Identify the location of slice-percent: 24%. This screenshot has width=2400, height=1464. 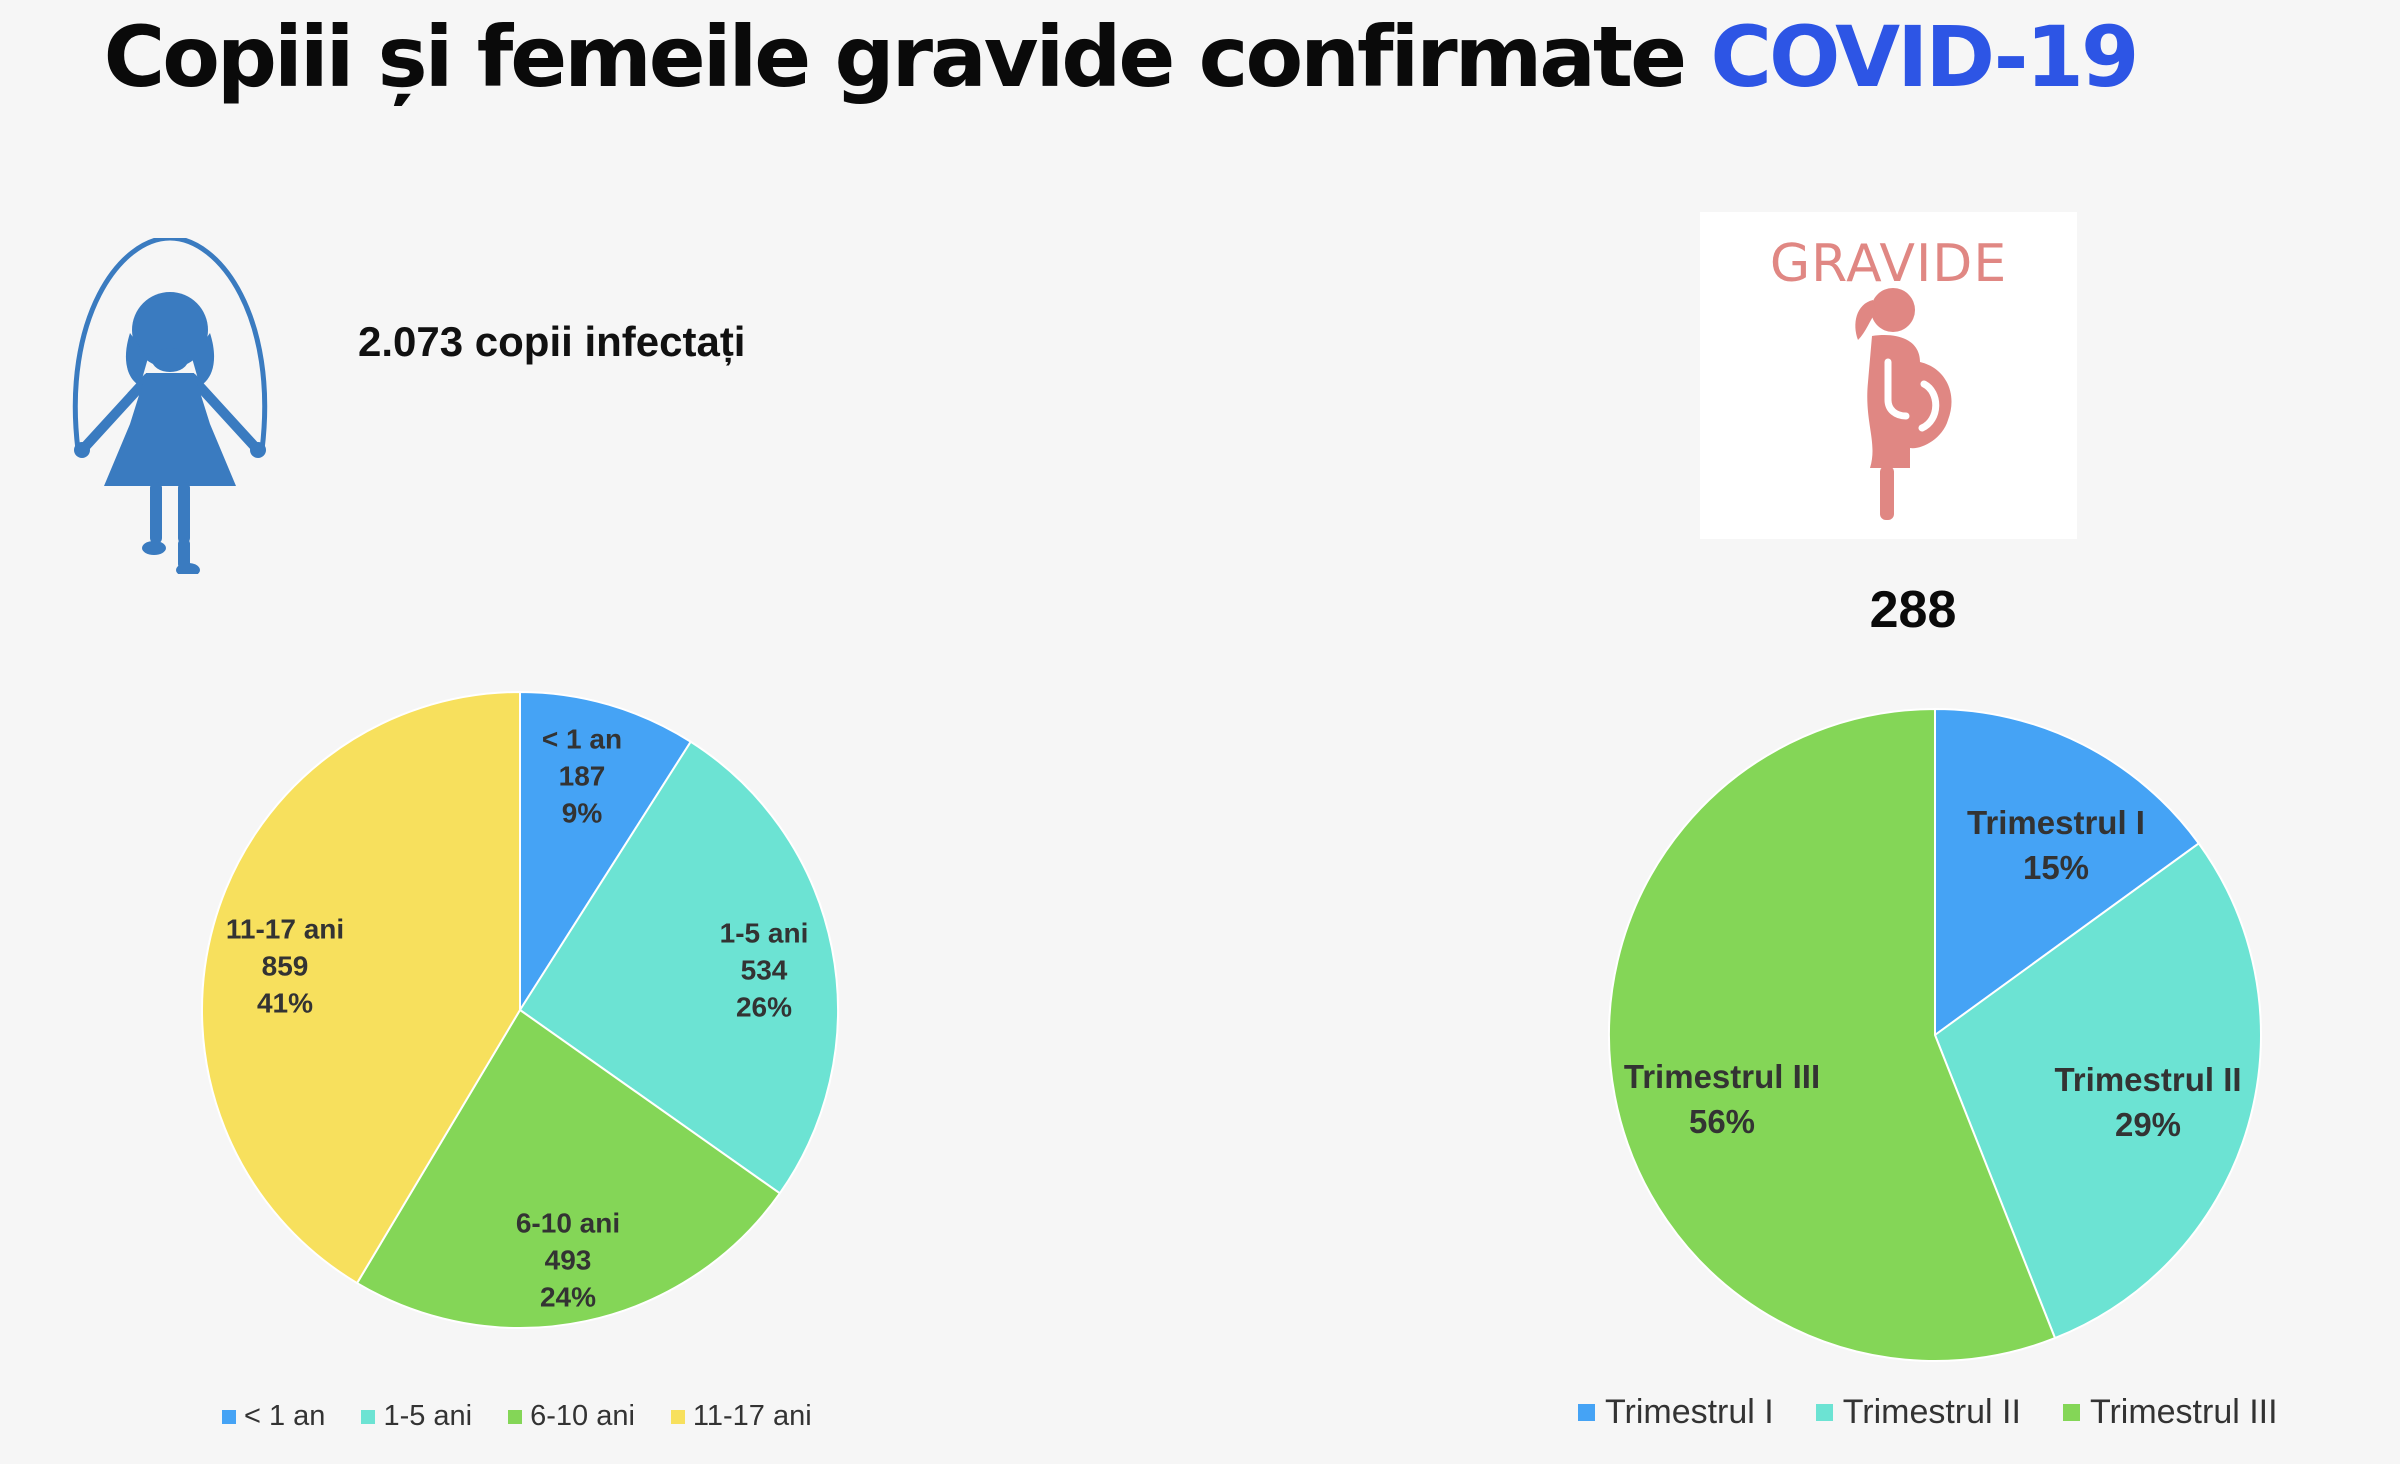
(568, 1297).